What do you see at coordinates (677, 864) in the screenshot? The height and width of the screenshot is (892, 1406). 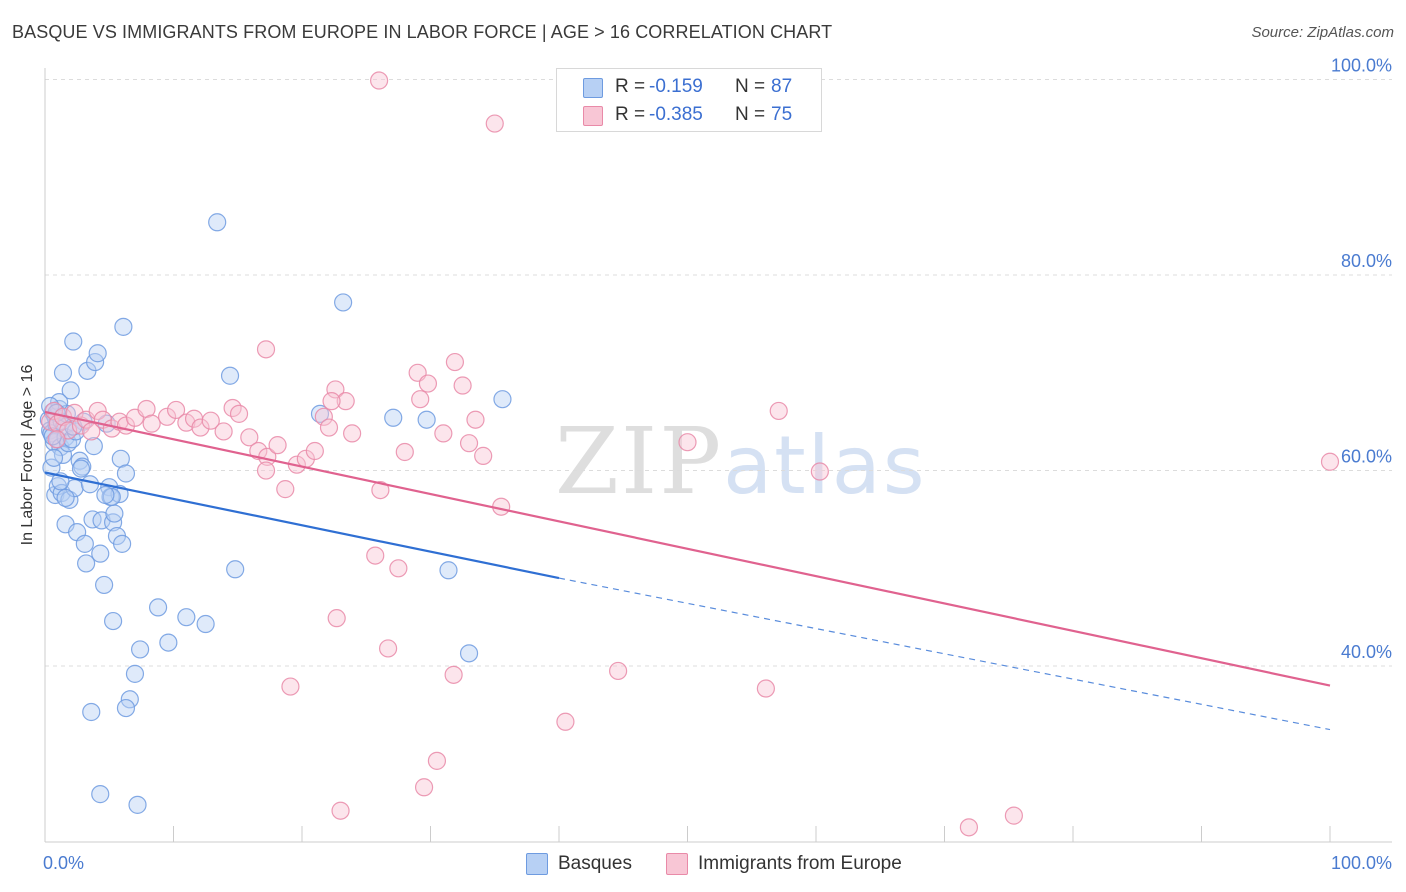 I see `immigrants-legend-swatch` at bounding box center [677, 864].